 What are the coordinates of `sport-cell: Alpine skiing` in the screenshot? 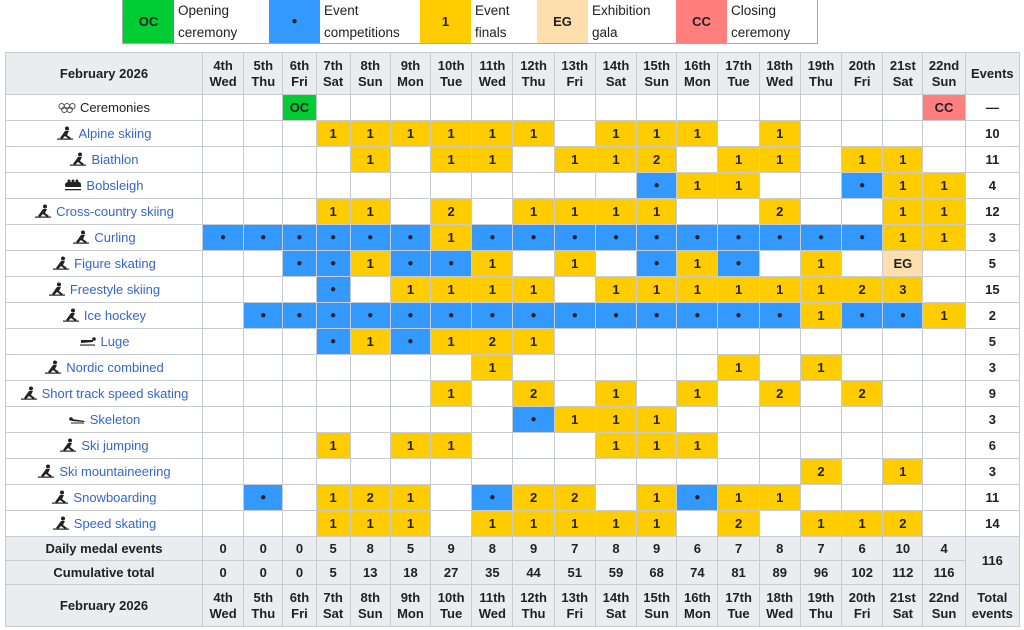 It's located at (104, 133).